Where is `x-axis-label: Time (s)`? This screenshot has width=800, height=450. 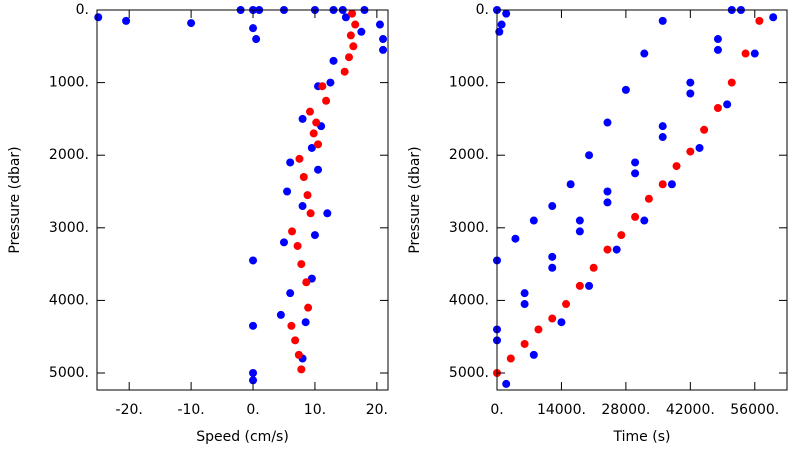
x-axis-label: Time (s) is located at coordinates (642, 437).